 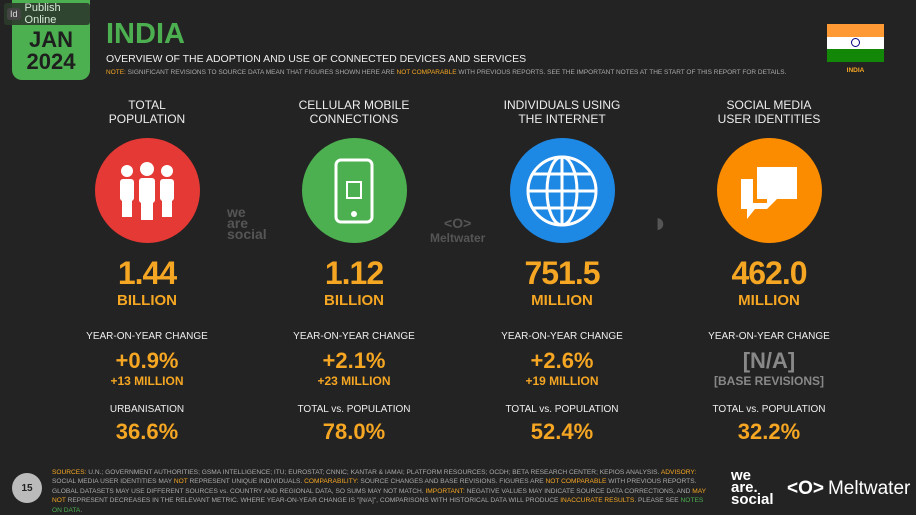 I want to click on ratio-value: 36.6%, so click(x=147, y=431).